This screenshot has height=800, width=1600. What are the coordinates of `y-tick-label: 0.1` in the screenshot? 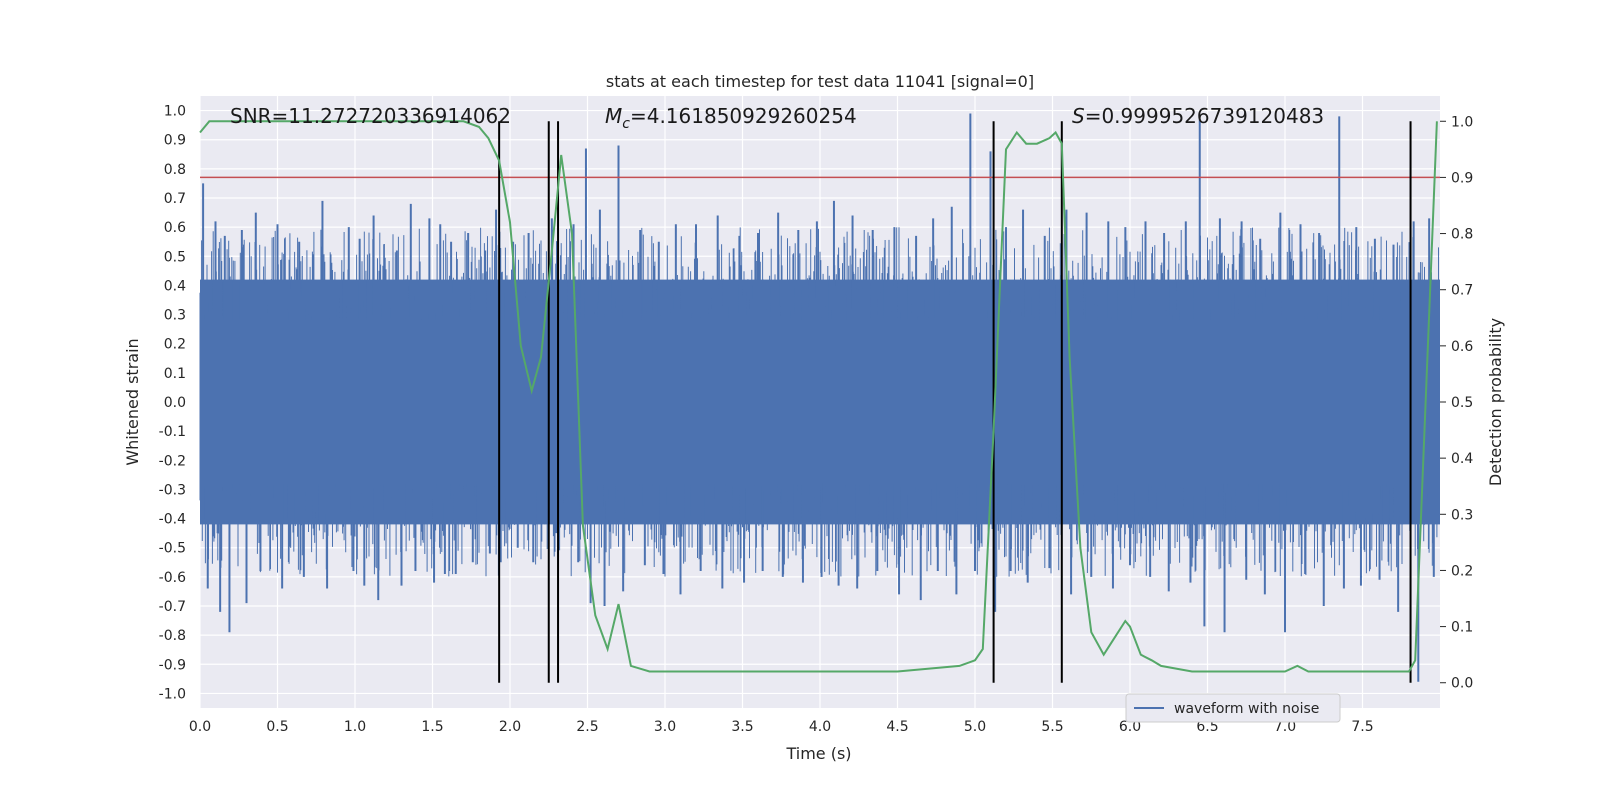 It's located at (175, 374).